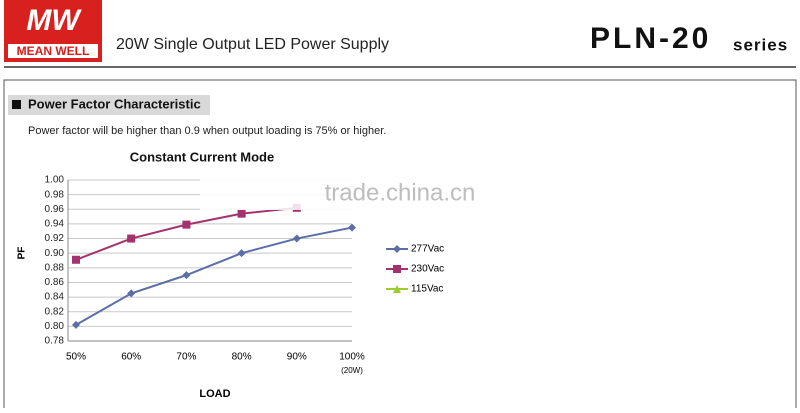  What do you see at coordinates (650, 38) in the screenshot?
I see `model: PLN-20` at bounding box center [650, 38].